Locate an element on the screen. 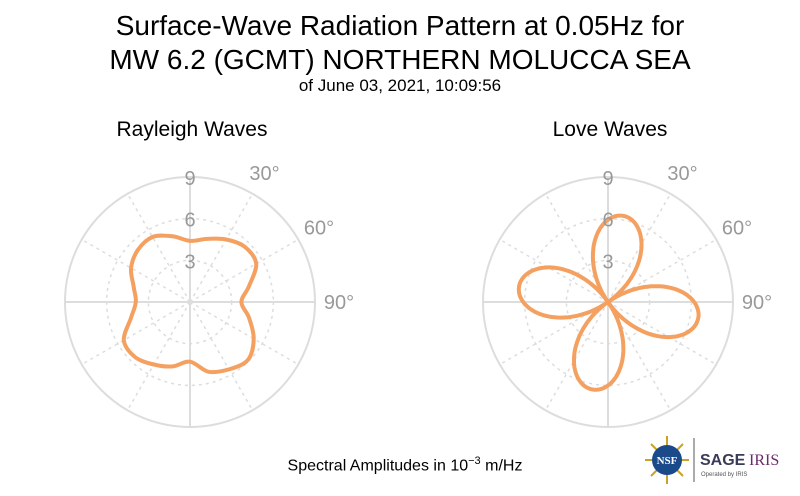  units-prefix: Spectral Amplitudes in is located at coordinates (366, 466).